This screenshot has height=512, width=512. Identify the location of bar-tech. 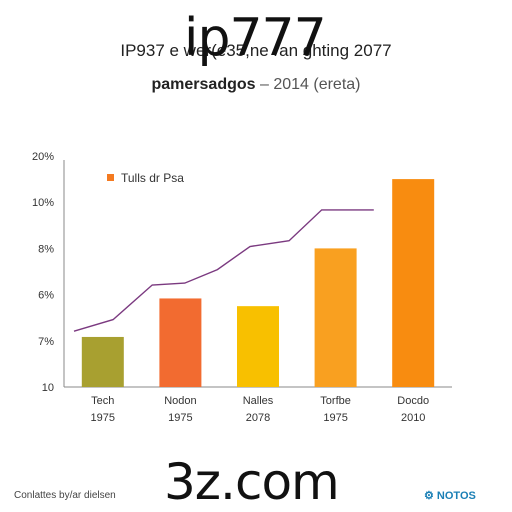
(102, 361).